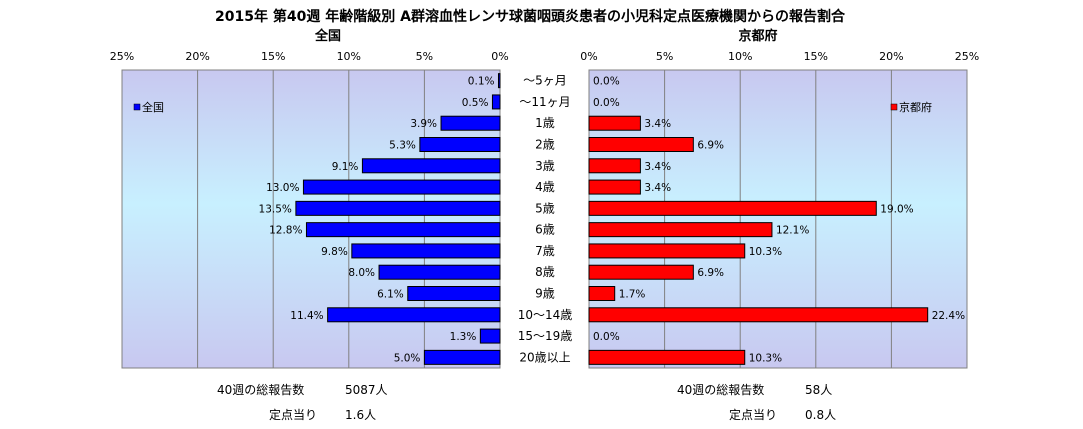 The width and height of the screenshot is (1083, 429). What do you see at coordinates (463, 337) in the screenshot?
I see `left-data-label: 1.3%` at bounding box center [463, 337].